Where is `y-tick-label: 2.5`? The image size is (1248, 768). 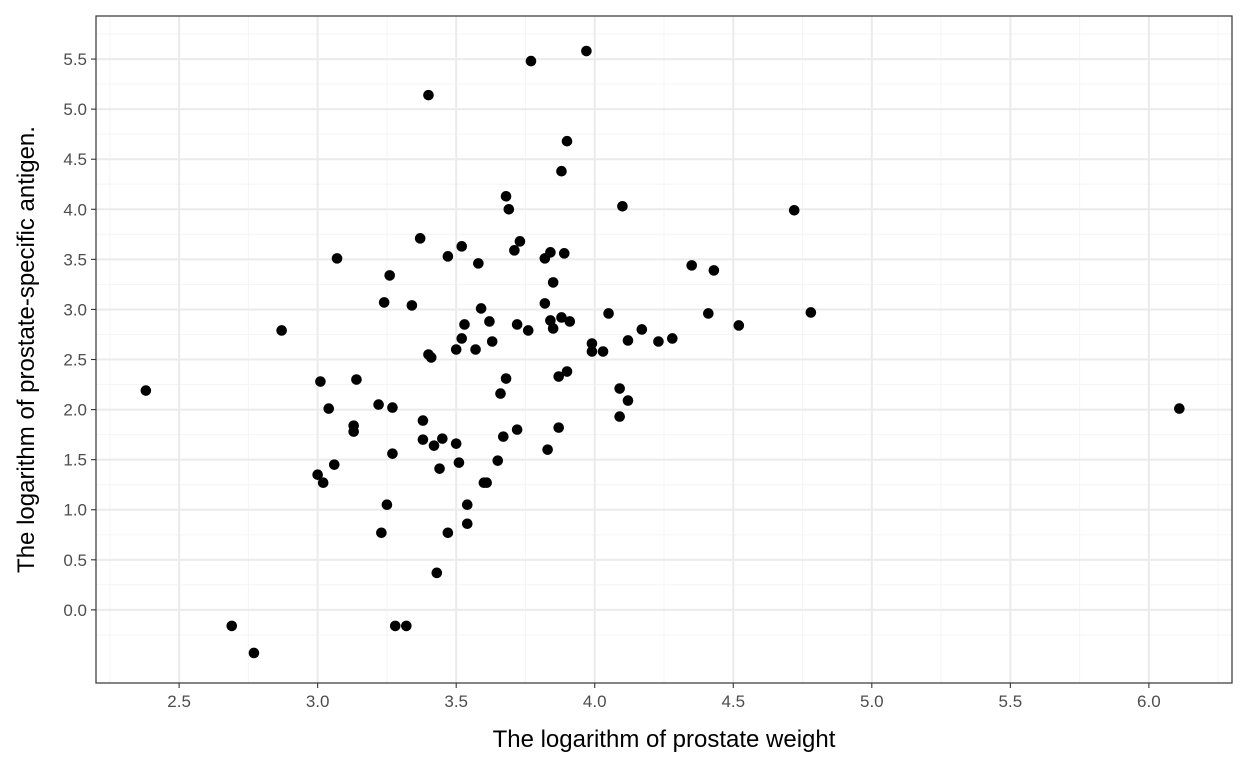
y-tick-label: 2.5 is located at coordinates (75, 360).